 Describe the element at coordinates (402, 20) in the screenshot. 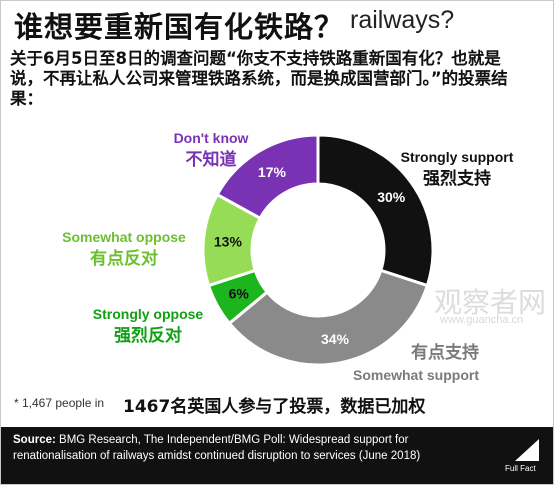

I see `english-title-partial: railways?` at that location.